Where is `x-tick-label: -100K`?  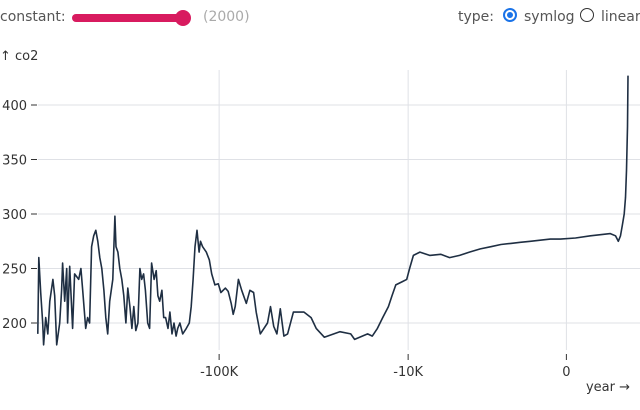 x-tick-label: -100K is located at coordinates (219, 372).